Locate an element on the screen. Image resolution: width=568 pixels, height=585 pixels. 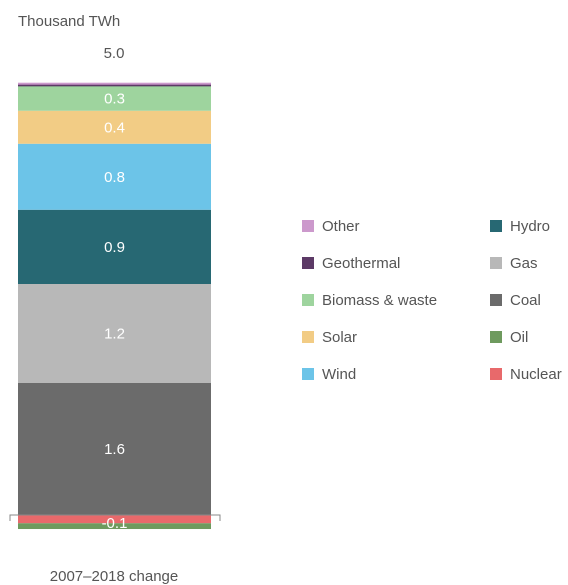
bar-segment-hydro is located at coordinates (114, 246).